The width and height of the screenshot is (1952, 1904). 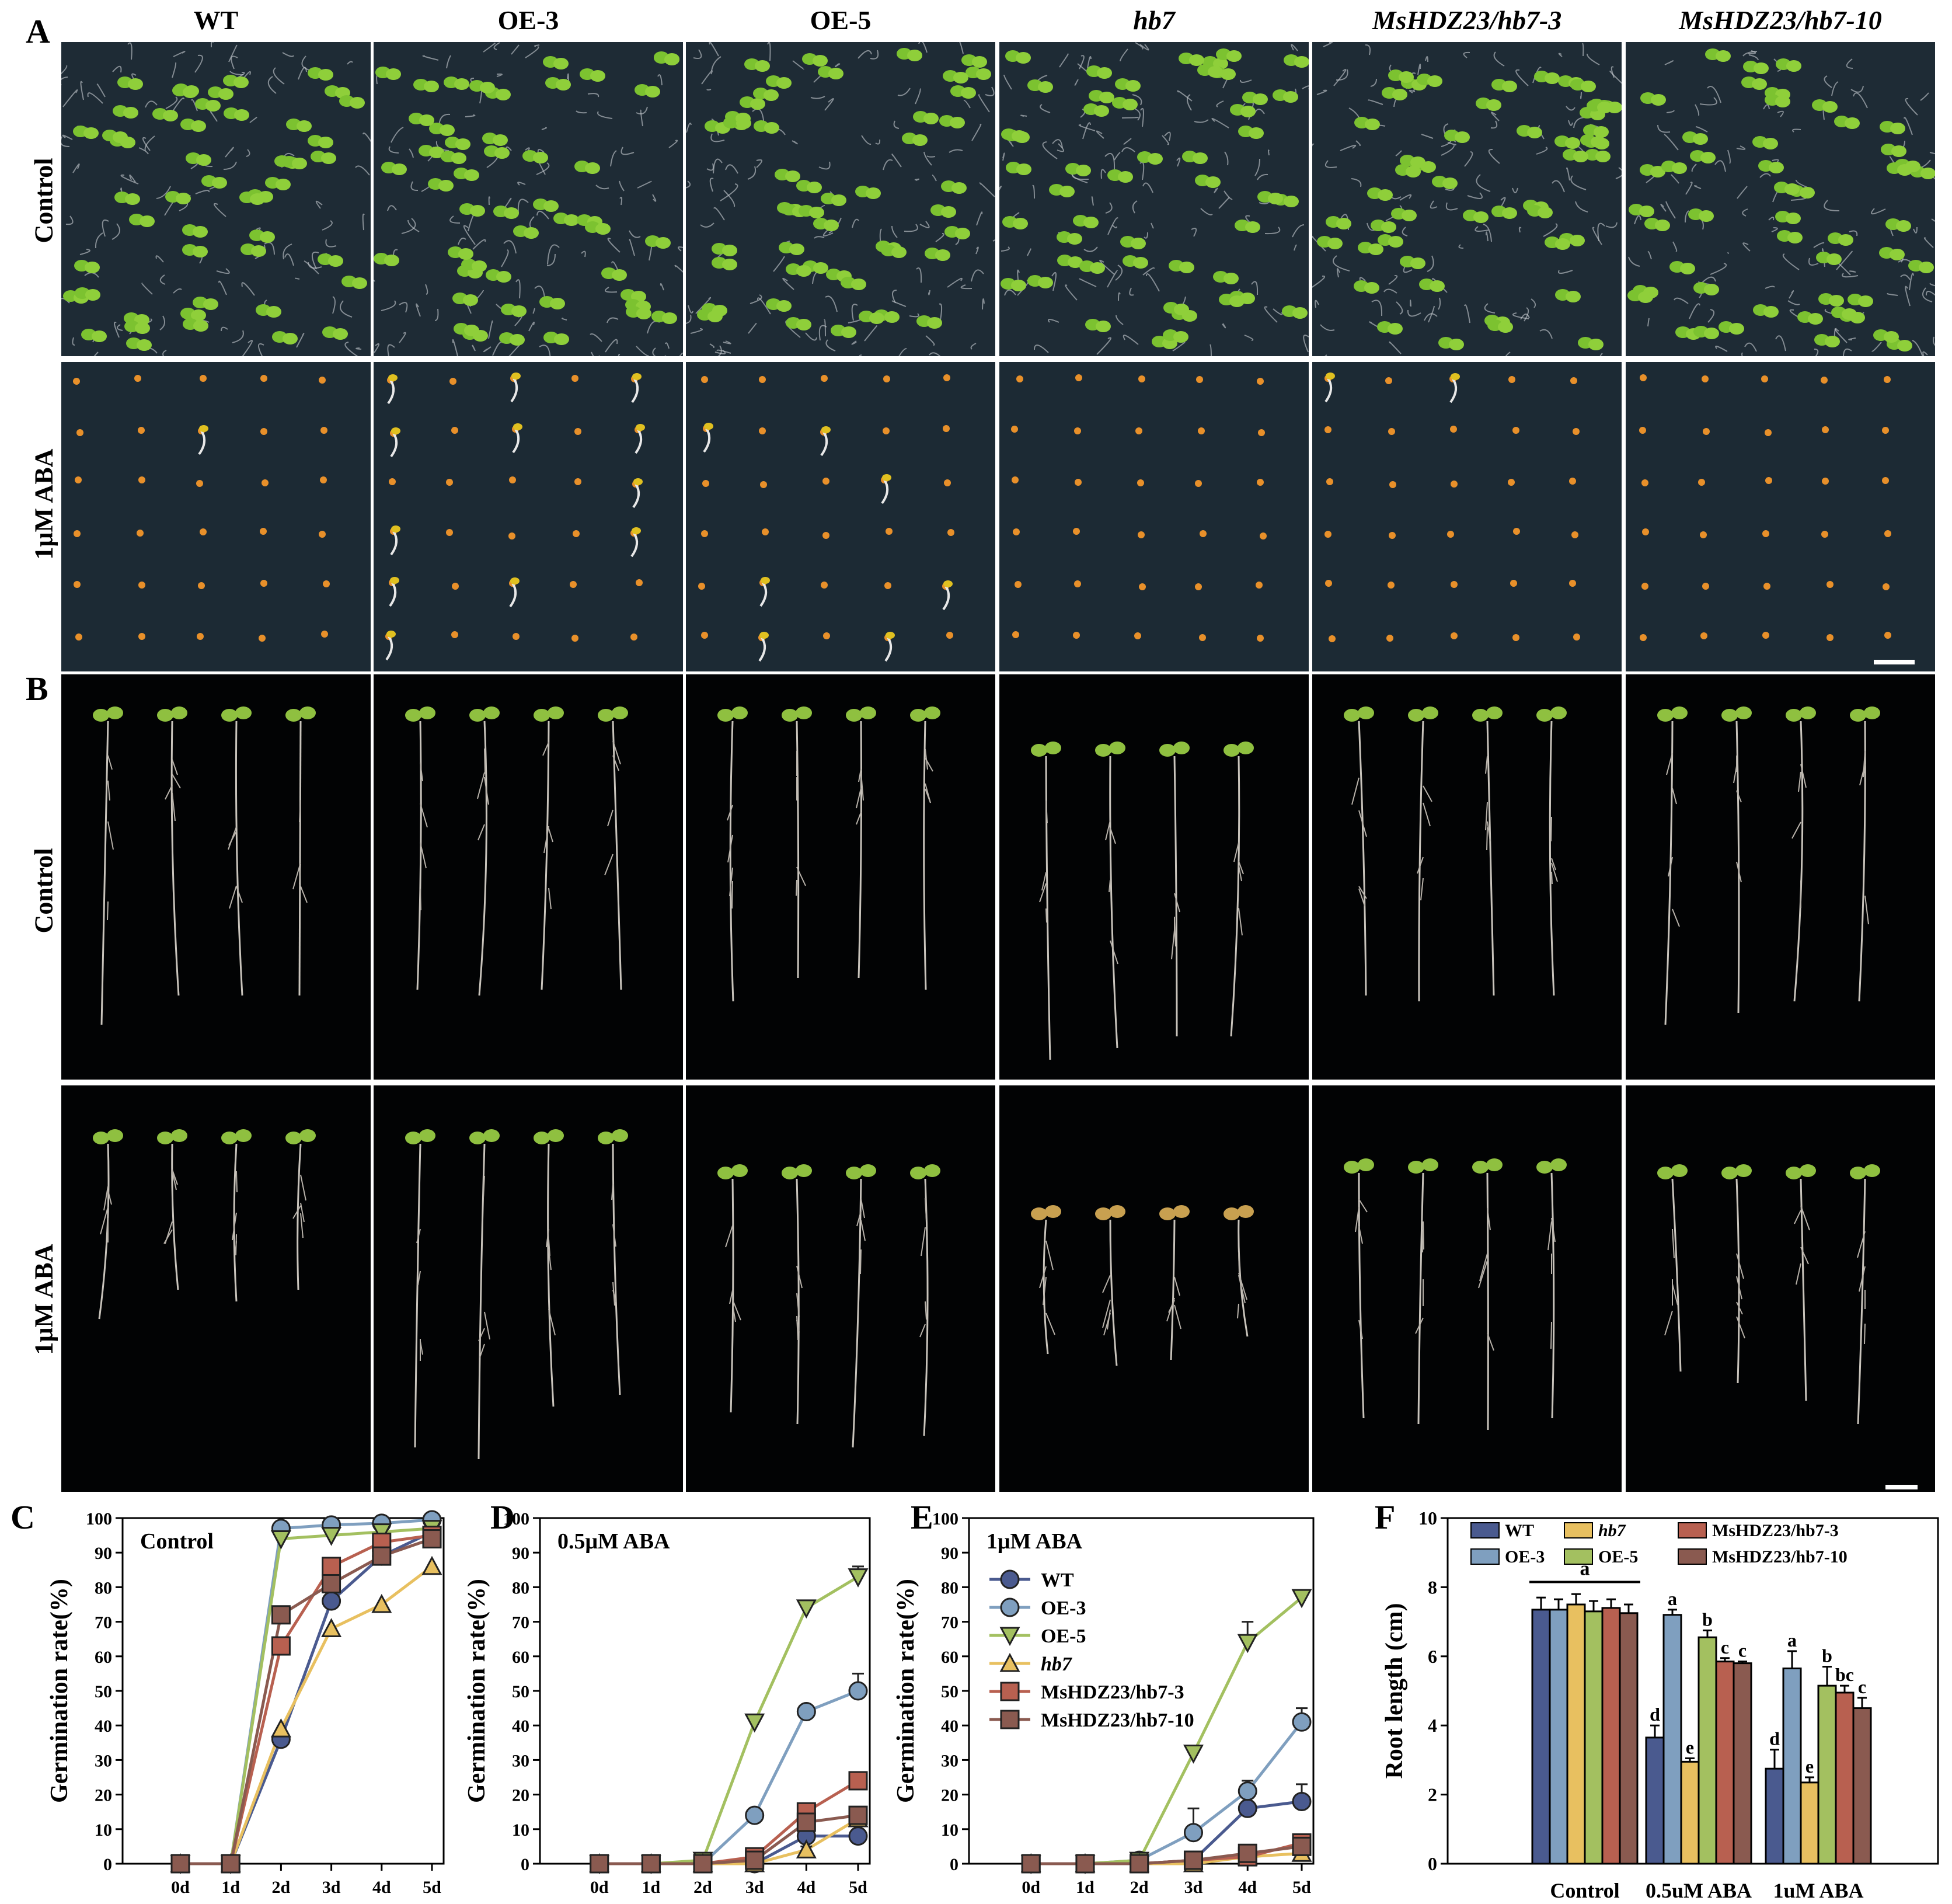 What do you see at coordinates (1612, 1530) in the screenshot?
I see `chart-f-legend-label: hb7` at bounding box center [1612, 1530].